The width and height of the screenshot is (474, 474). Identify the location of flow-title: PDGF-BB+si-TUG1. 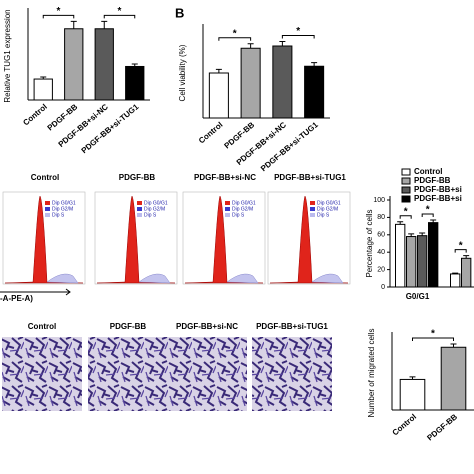
(310, 177).